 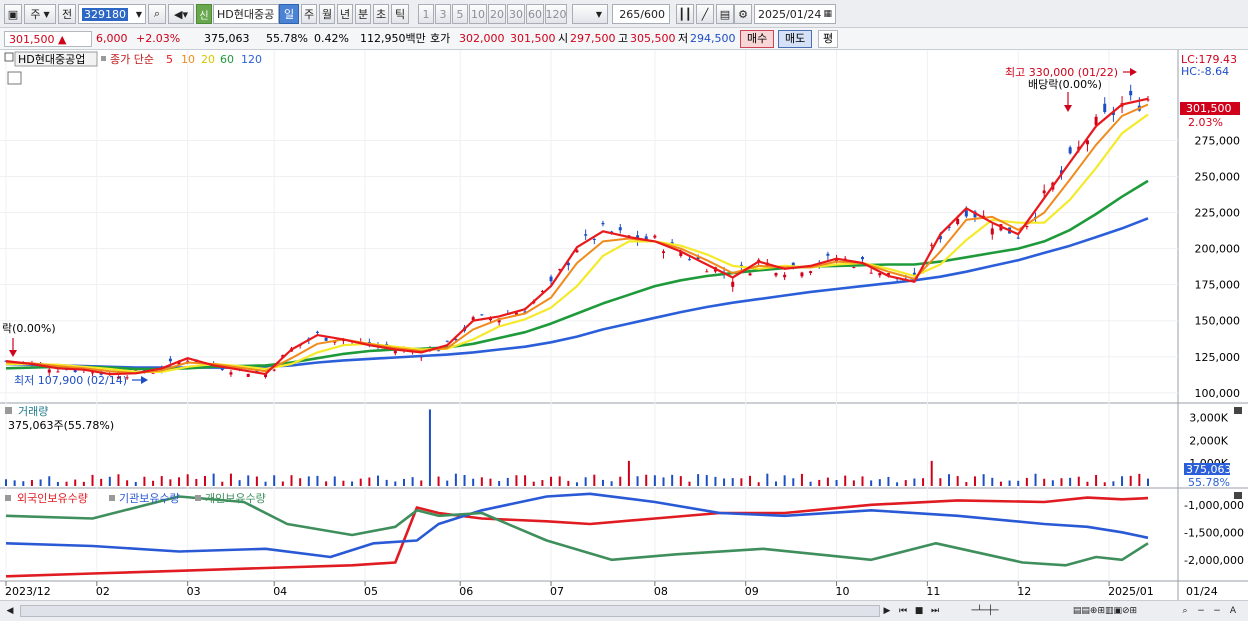 I want to click on legend-stock-name: HD현대중공업, so click(x=51, y=59).